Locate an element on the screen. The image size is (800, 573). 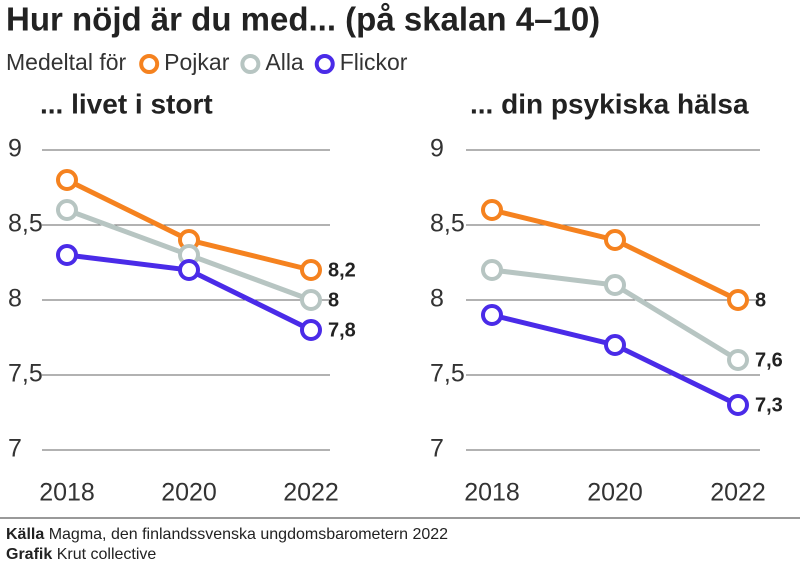
data-label: 7,8 is located at coordinates (342, 330).